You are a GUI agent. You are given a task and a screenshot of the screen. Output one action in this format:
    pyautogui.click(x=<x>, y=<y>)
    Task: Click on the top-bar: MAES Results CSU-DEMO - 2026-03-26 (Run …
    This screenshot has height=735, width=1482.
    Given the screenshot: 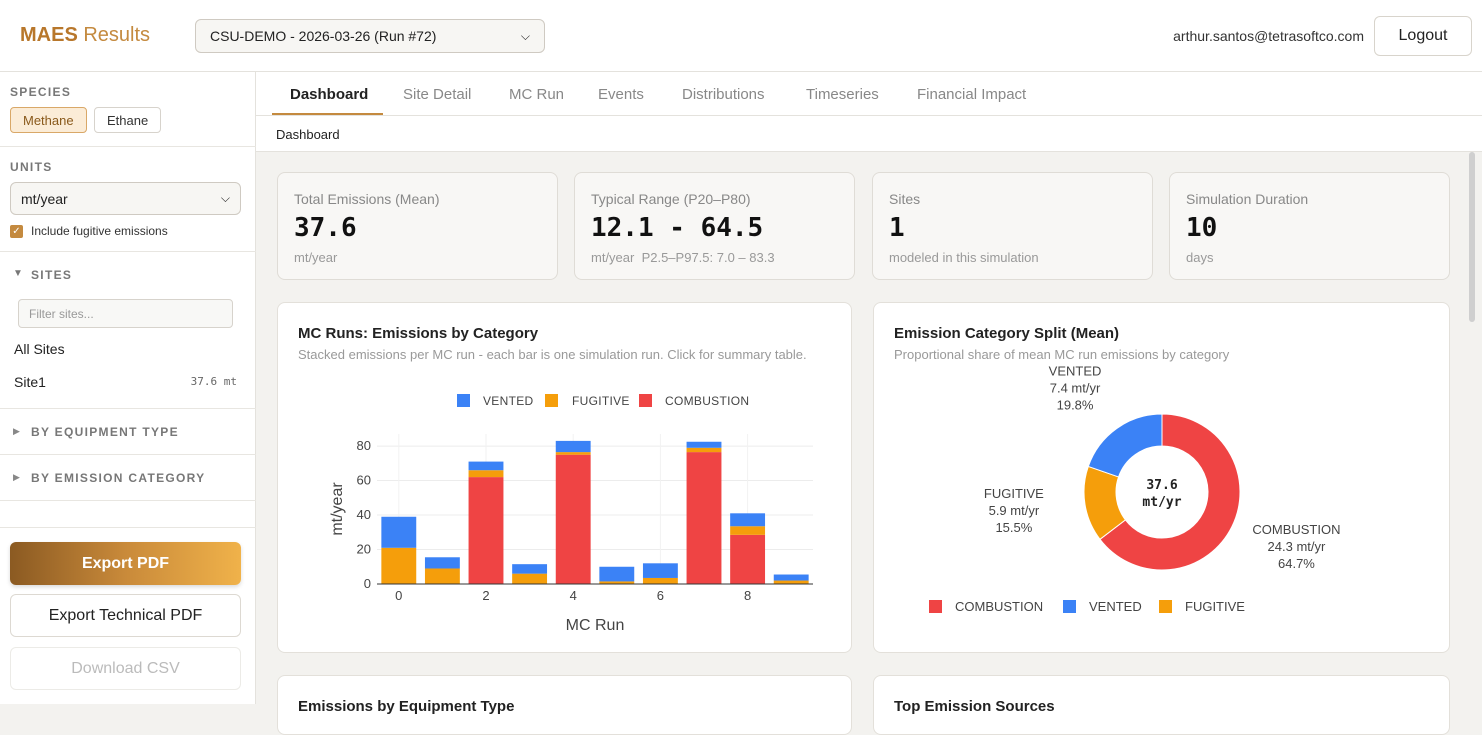 What is the action you would take?
    pyautogui.click(x=741, y=36)
    